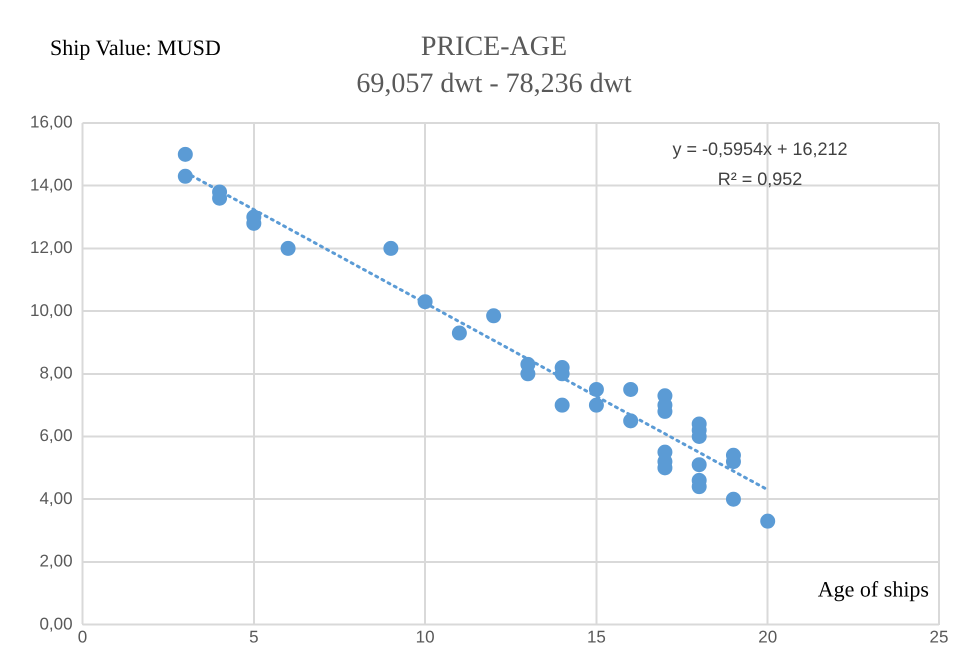 The width and height of the screenshot is (969, 659). I want to click on x-tick-label: 10, so click(425, 636).